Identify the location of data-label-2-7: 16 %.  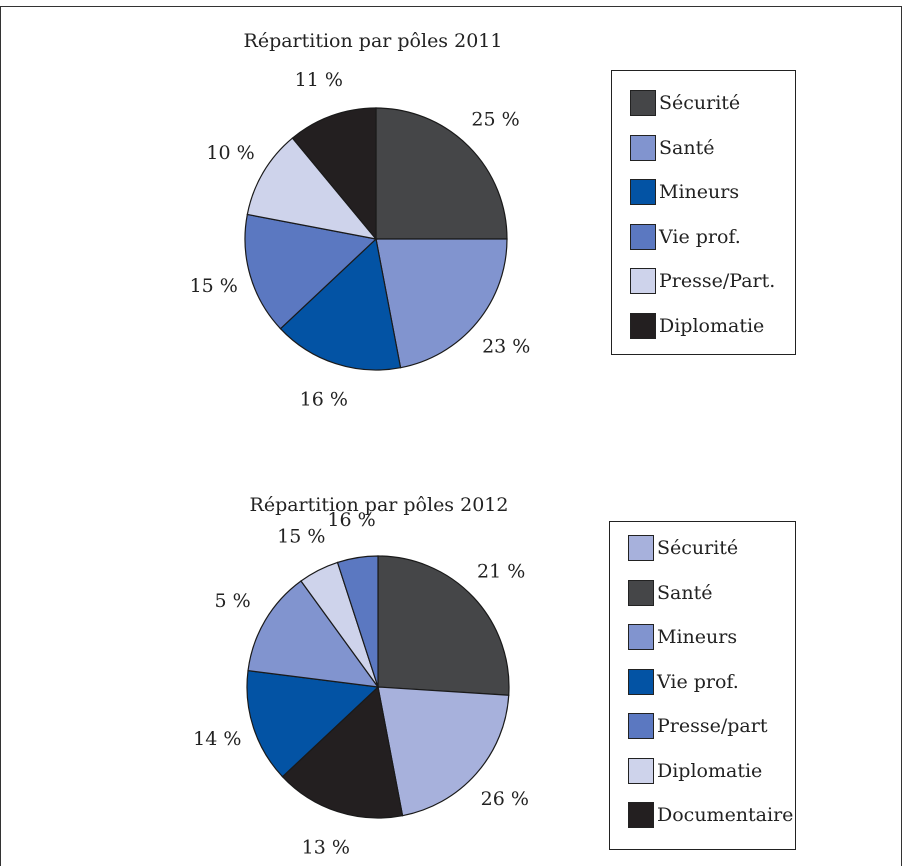
(351, 520).